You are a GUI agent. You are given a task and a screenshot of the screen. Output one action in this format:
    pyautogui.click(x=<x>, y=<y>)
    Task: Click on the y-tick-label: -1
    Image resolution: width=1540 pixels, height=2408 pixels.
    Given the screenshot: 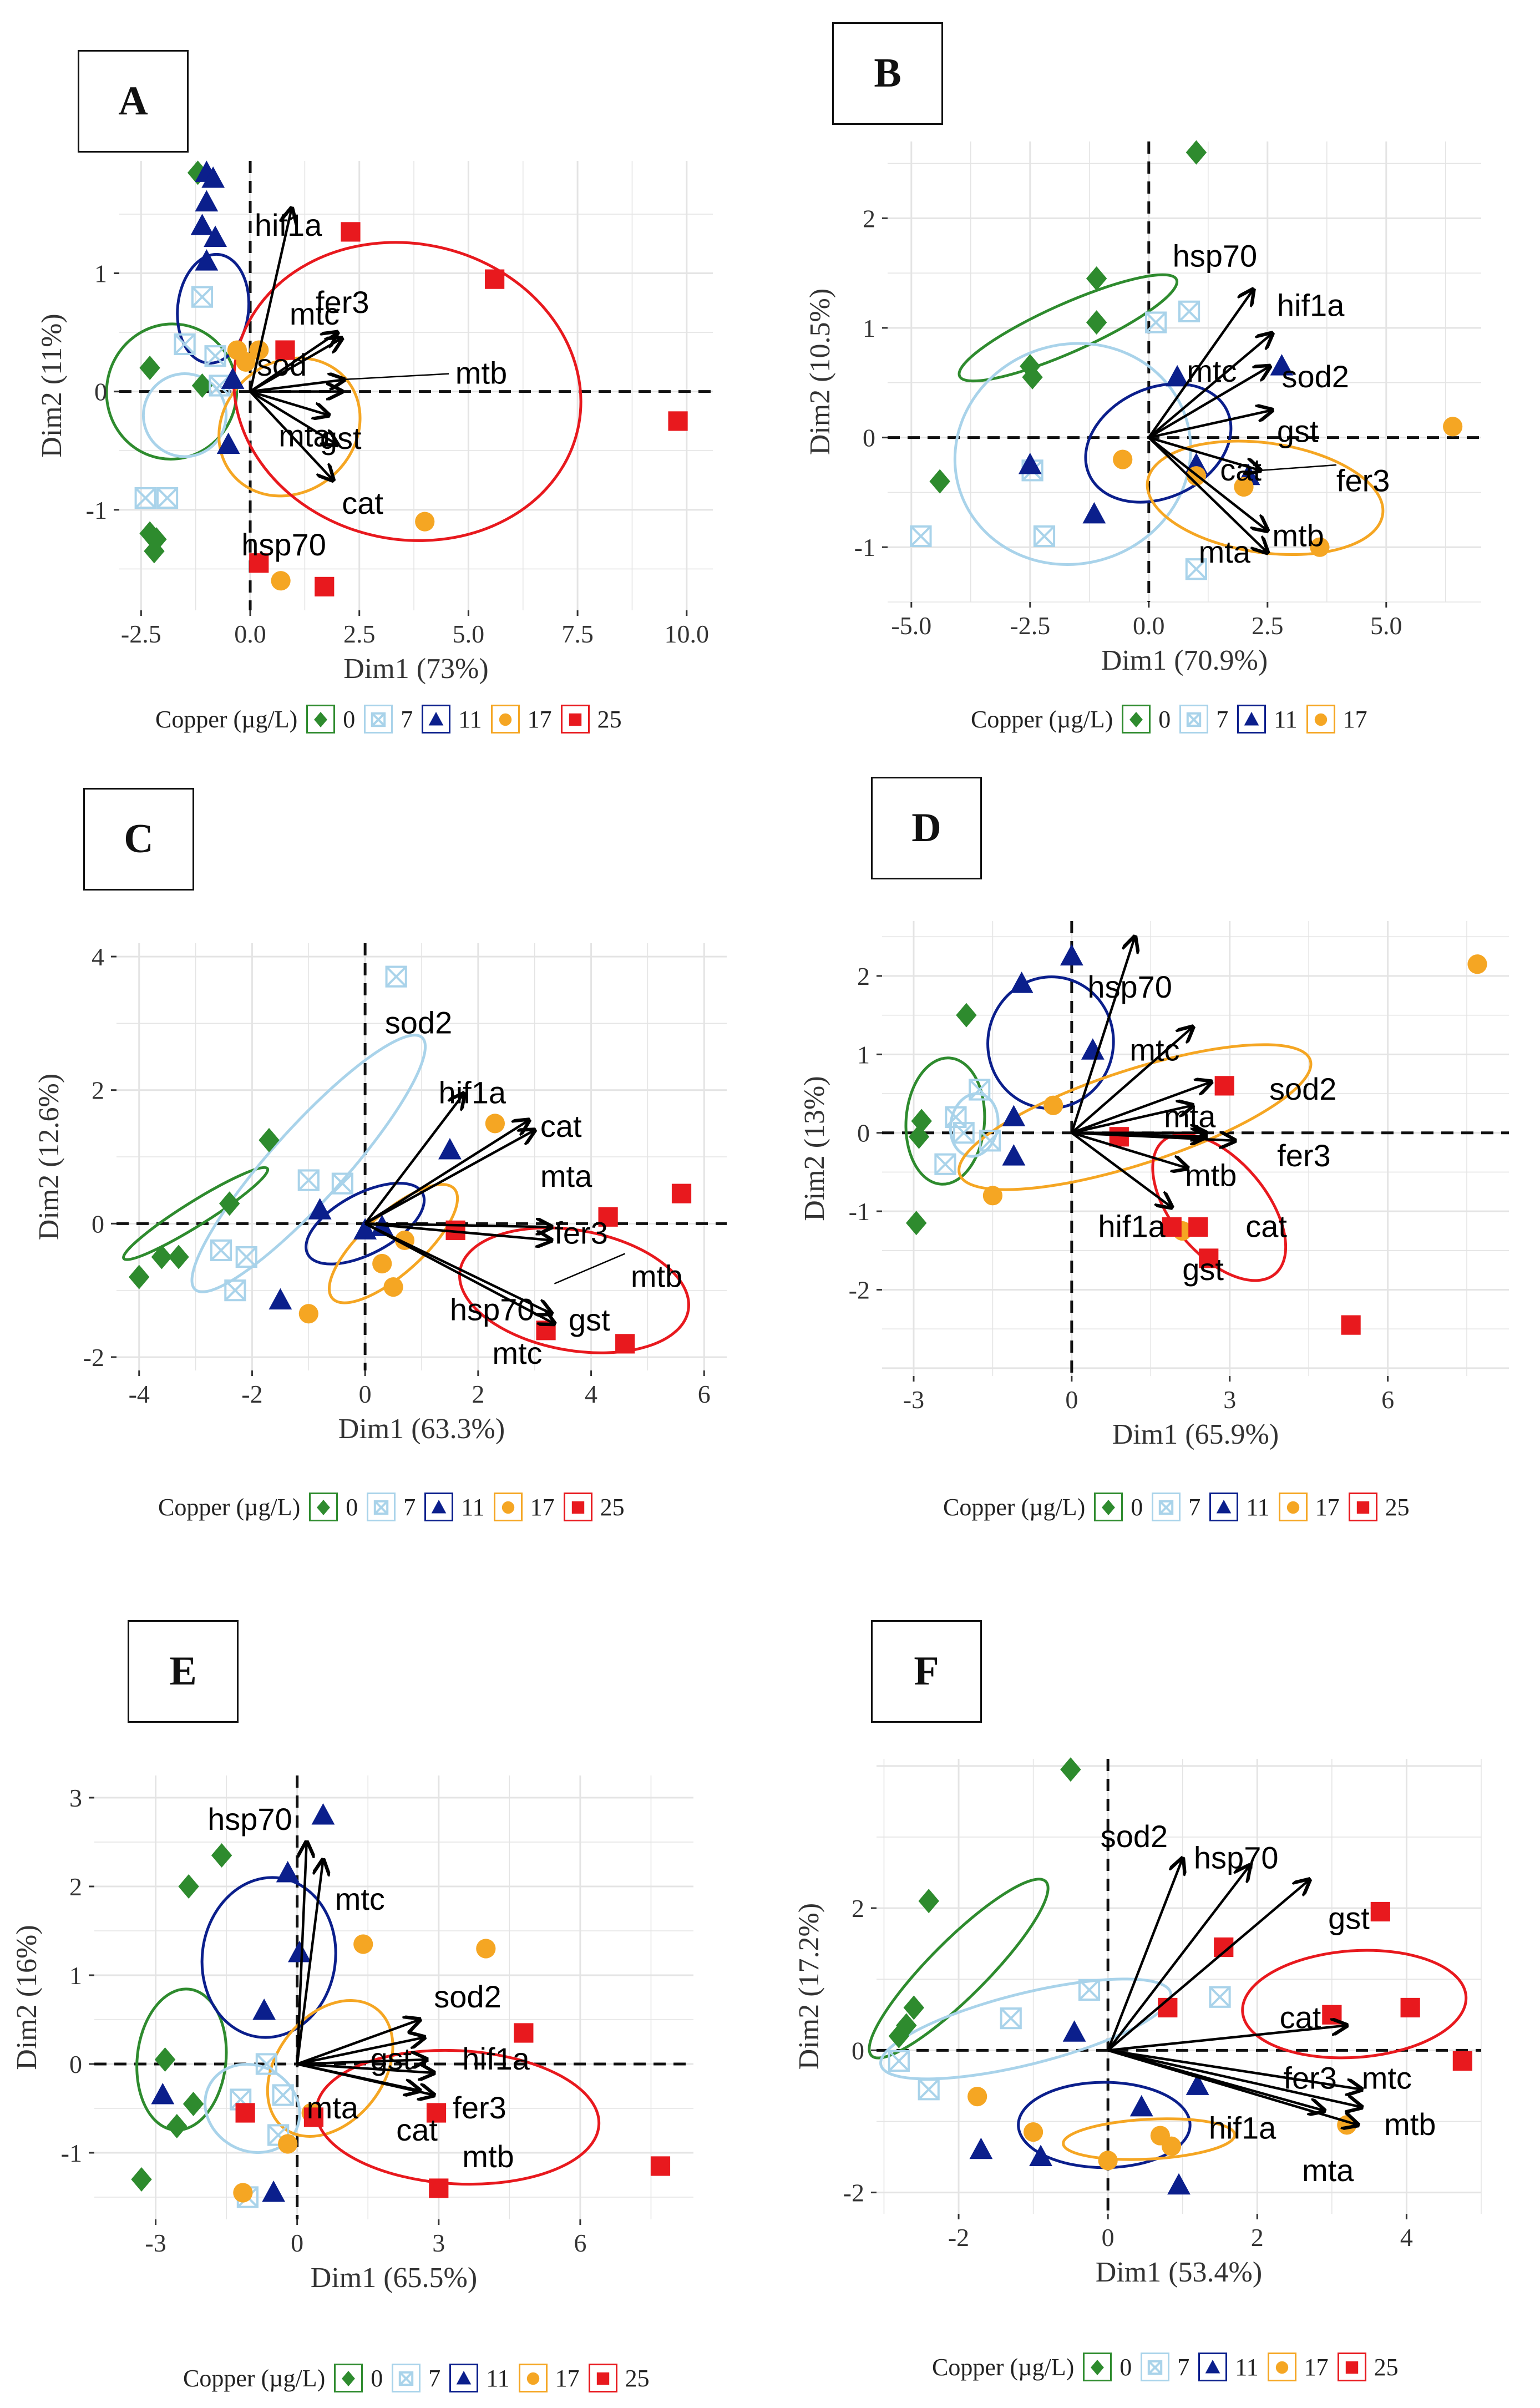 What is the action you would take?
    pyautogui.click(x=859, y=1211)
    